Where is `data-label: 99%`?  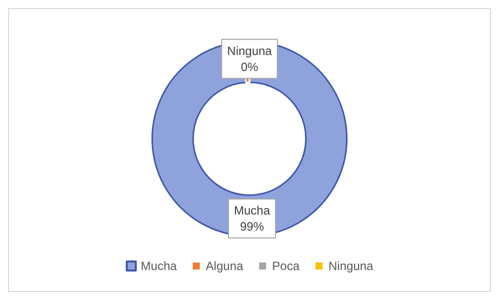 data-label: 99% is located at coordinates (252, 227).